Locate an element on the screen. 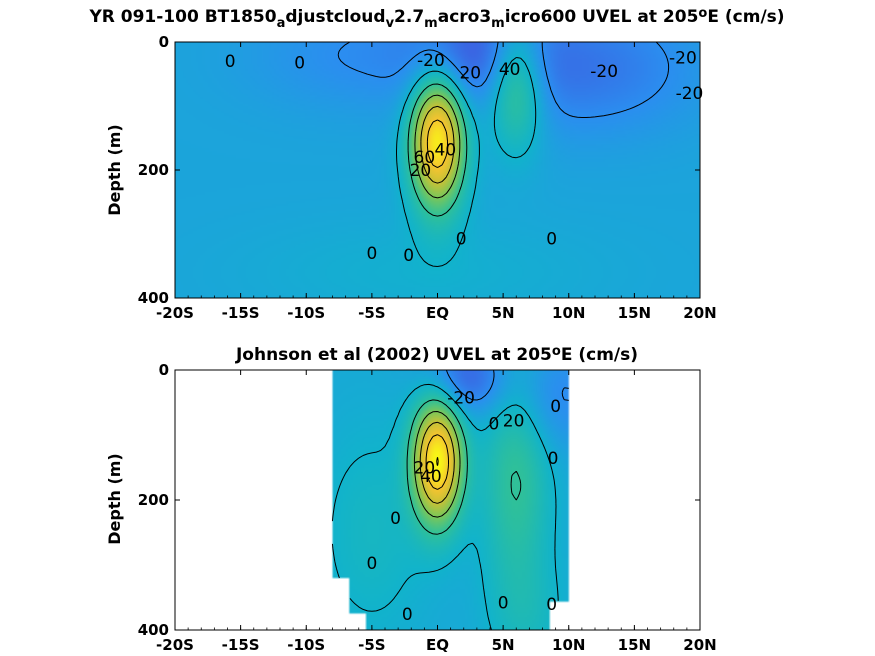 Image resolution: width=875 pixels, height=656 pixels. title-segment: 2.7 is located at coordinates (409, 17).